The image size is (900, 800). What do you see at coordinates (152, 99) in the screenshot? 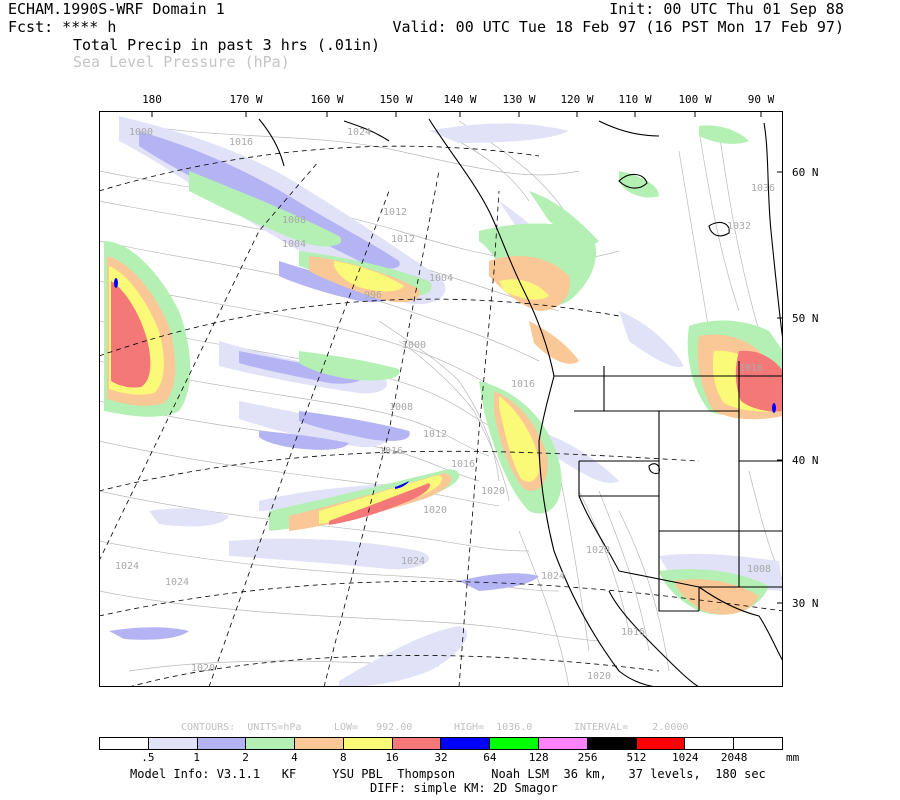
I see `lon-label: 180` at bounding box center [152, 99].